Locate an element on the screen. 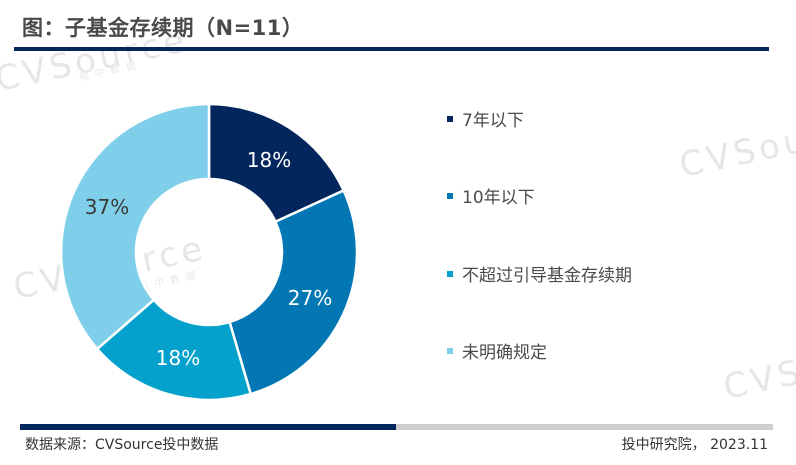 The width and height of the screenshot is (796, 465). title-rule is located at coordinates (391, 49).